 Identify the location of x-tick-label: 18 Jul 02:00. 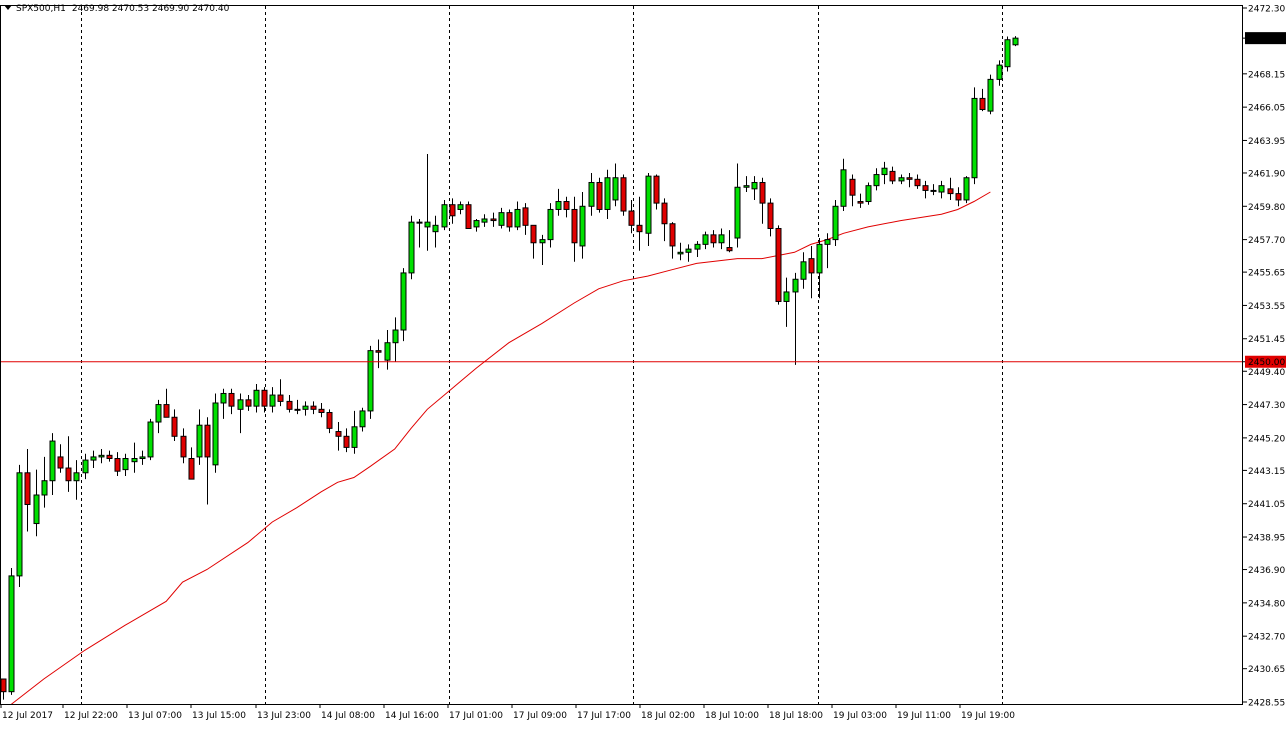
(668, 716).